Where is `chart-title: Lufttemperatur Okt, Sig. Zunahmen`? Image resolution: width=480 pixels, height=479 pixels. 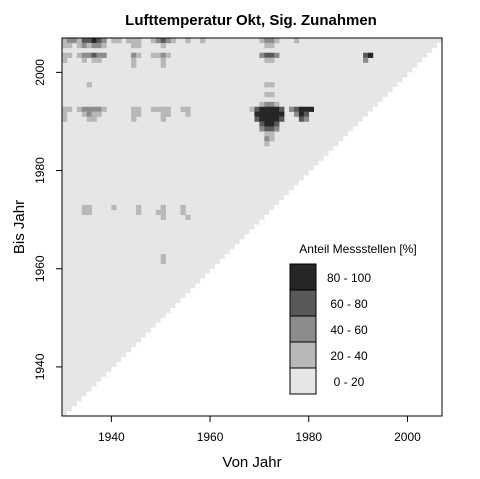 chart-title: Lufttemperatur Okt, Sig. Zunahmen is located at coordinates (251, 20).